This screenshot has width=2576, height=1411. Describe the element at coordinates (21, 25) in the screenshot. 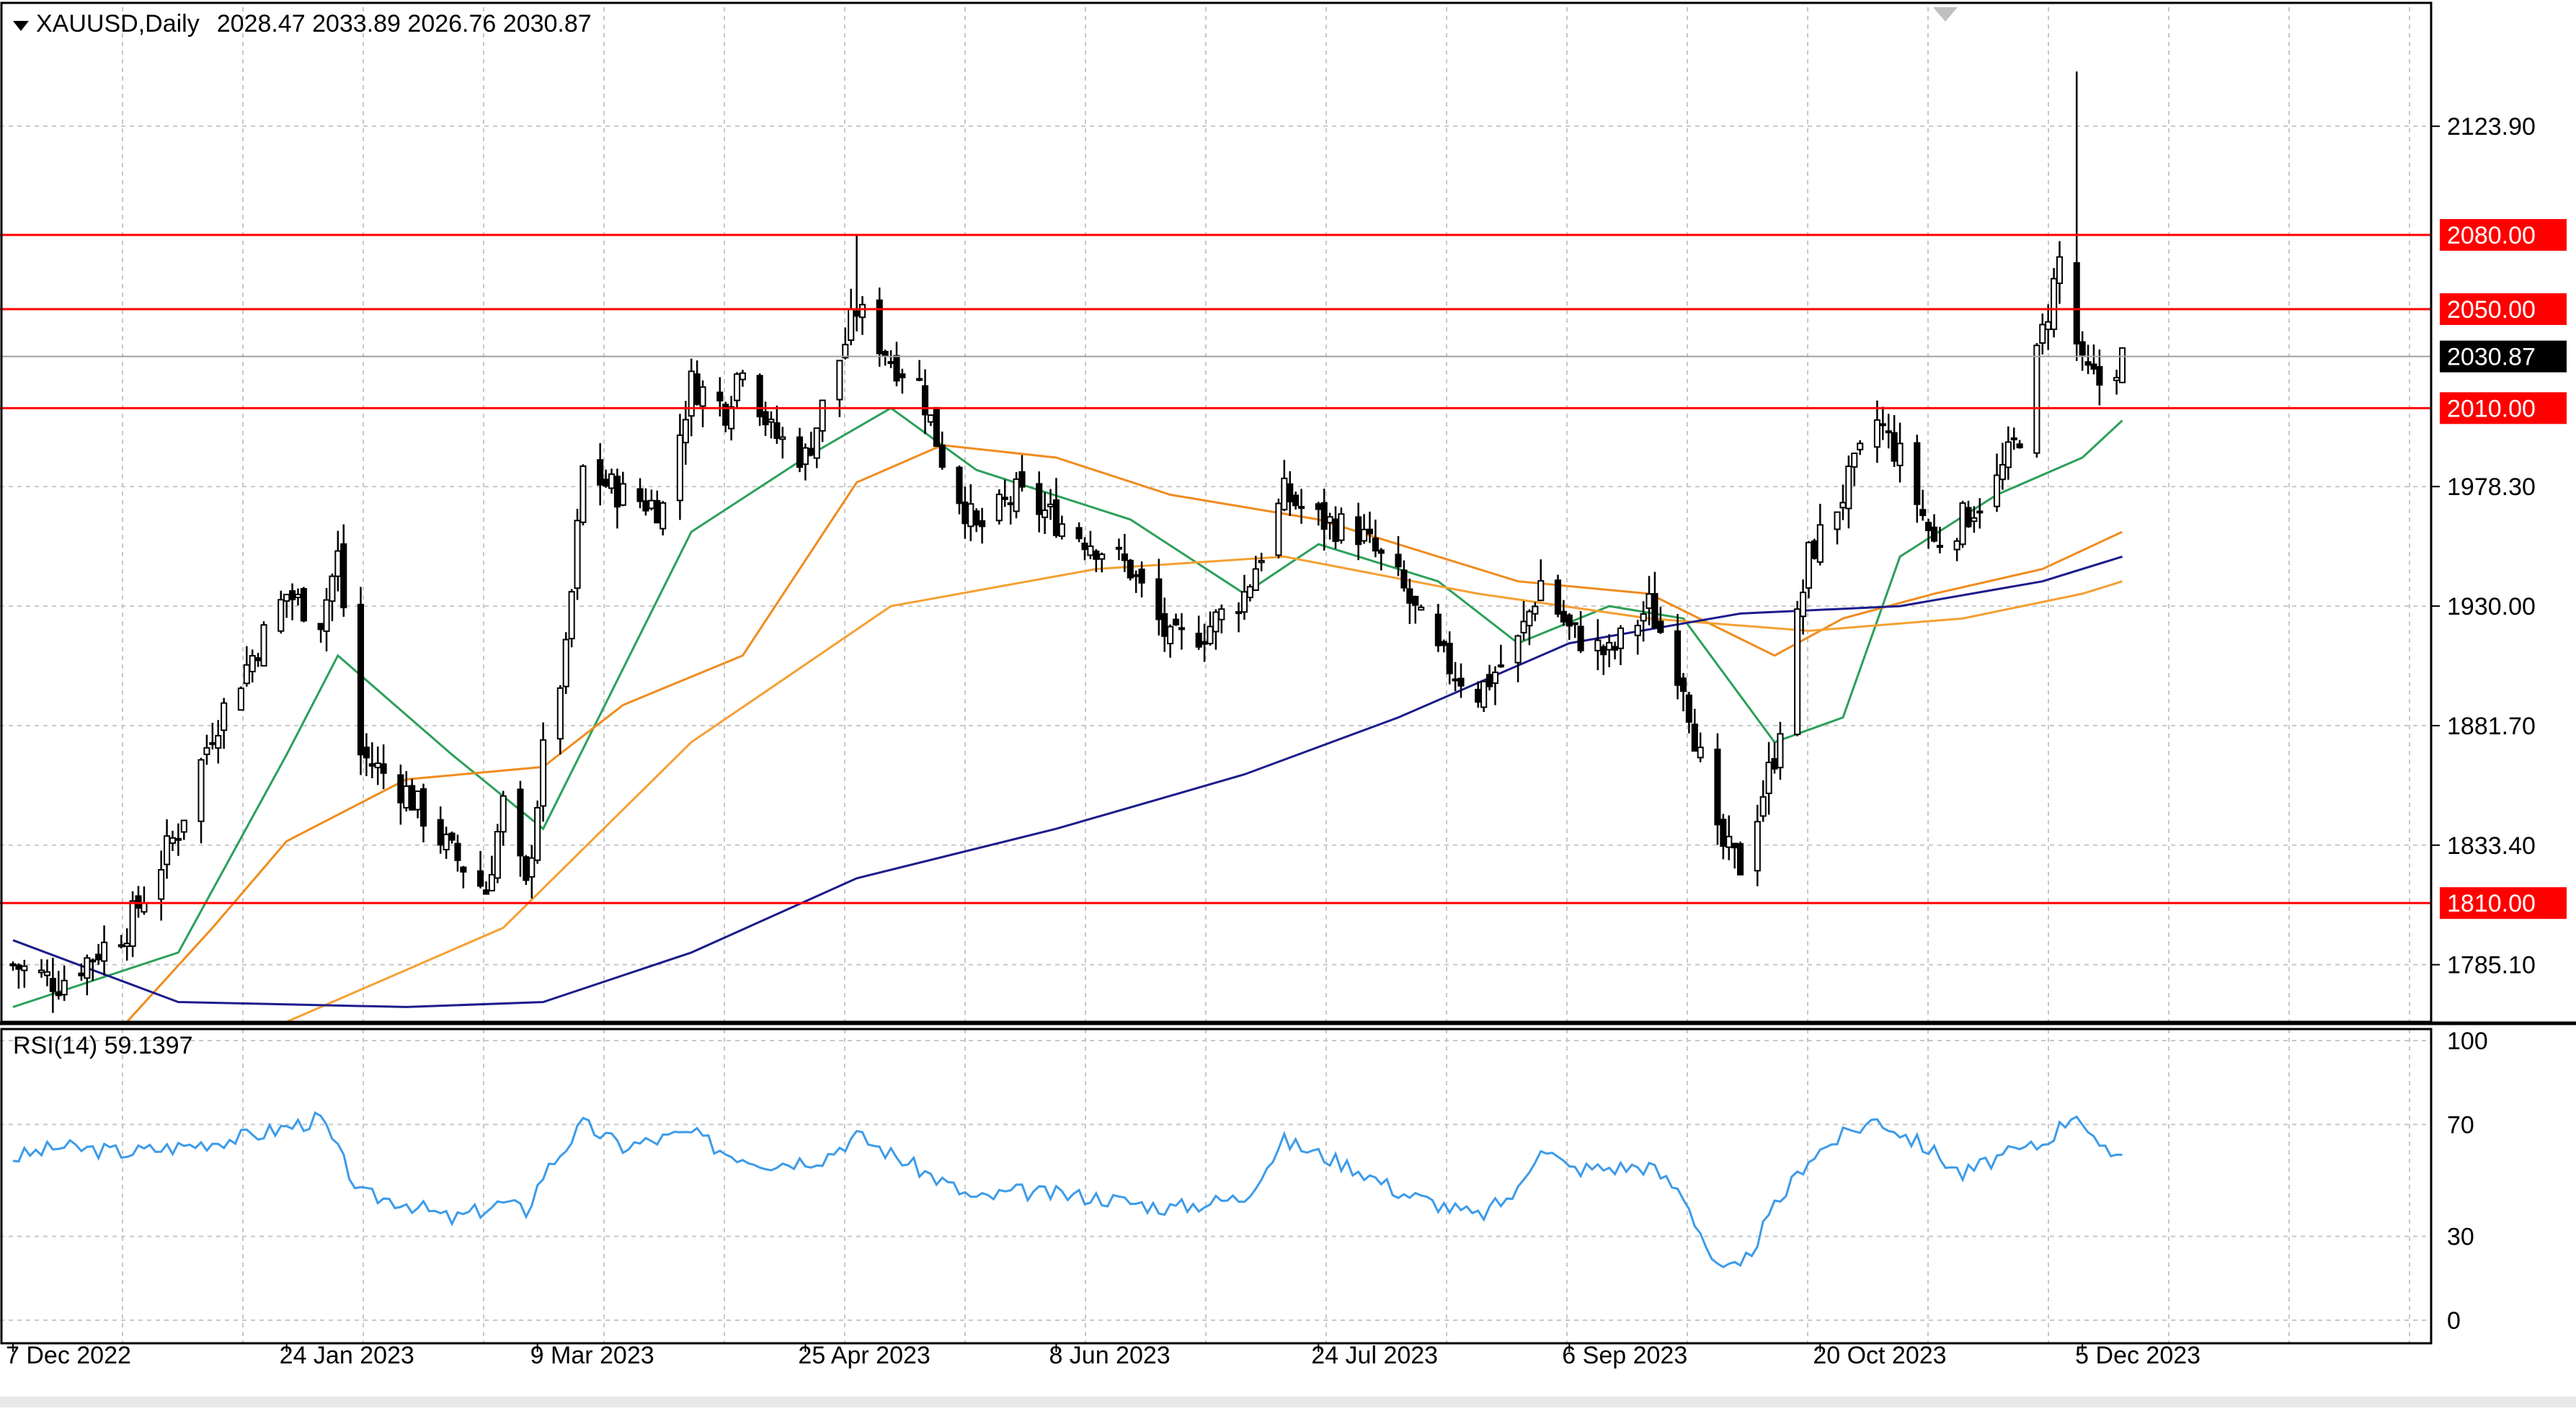

I see `dropdown-triangle-icon` at that location.